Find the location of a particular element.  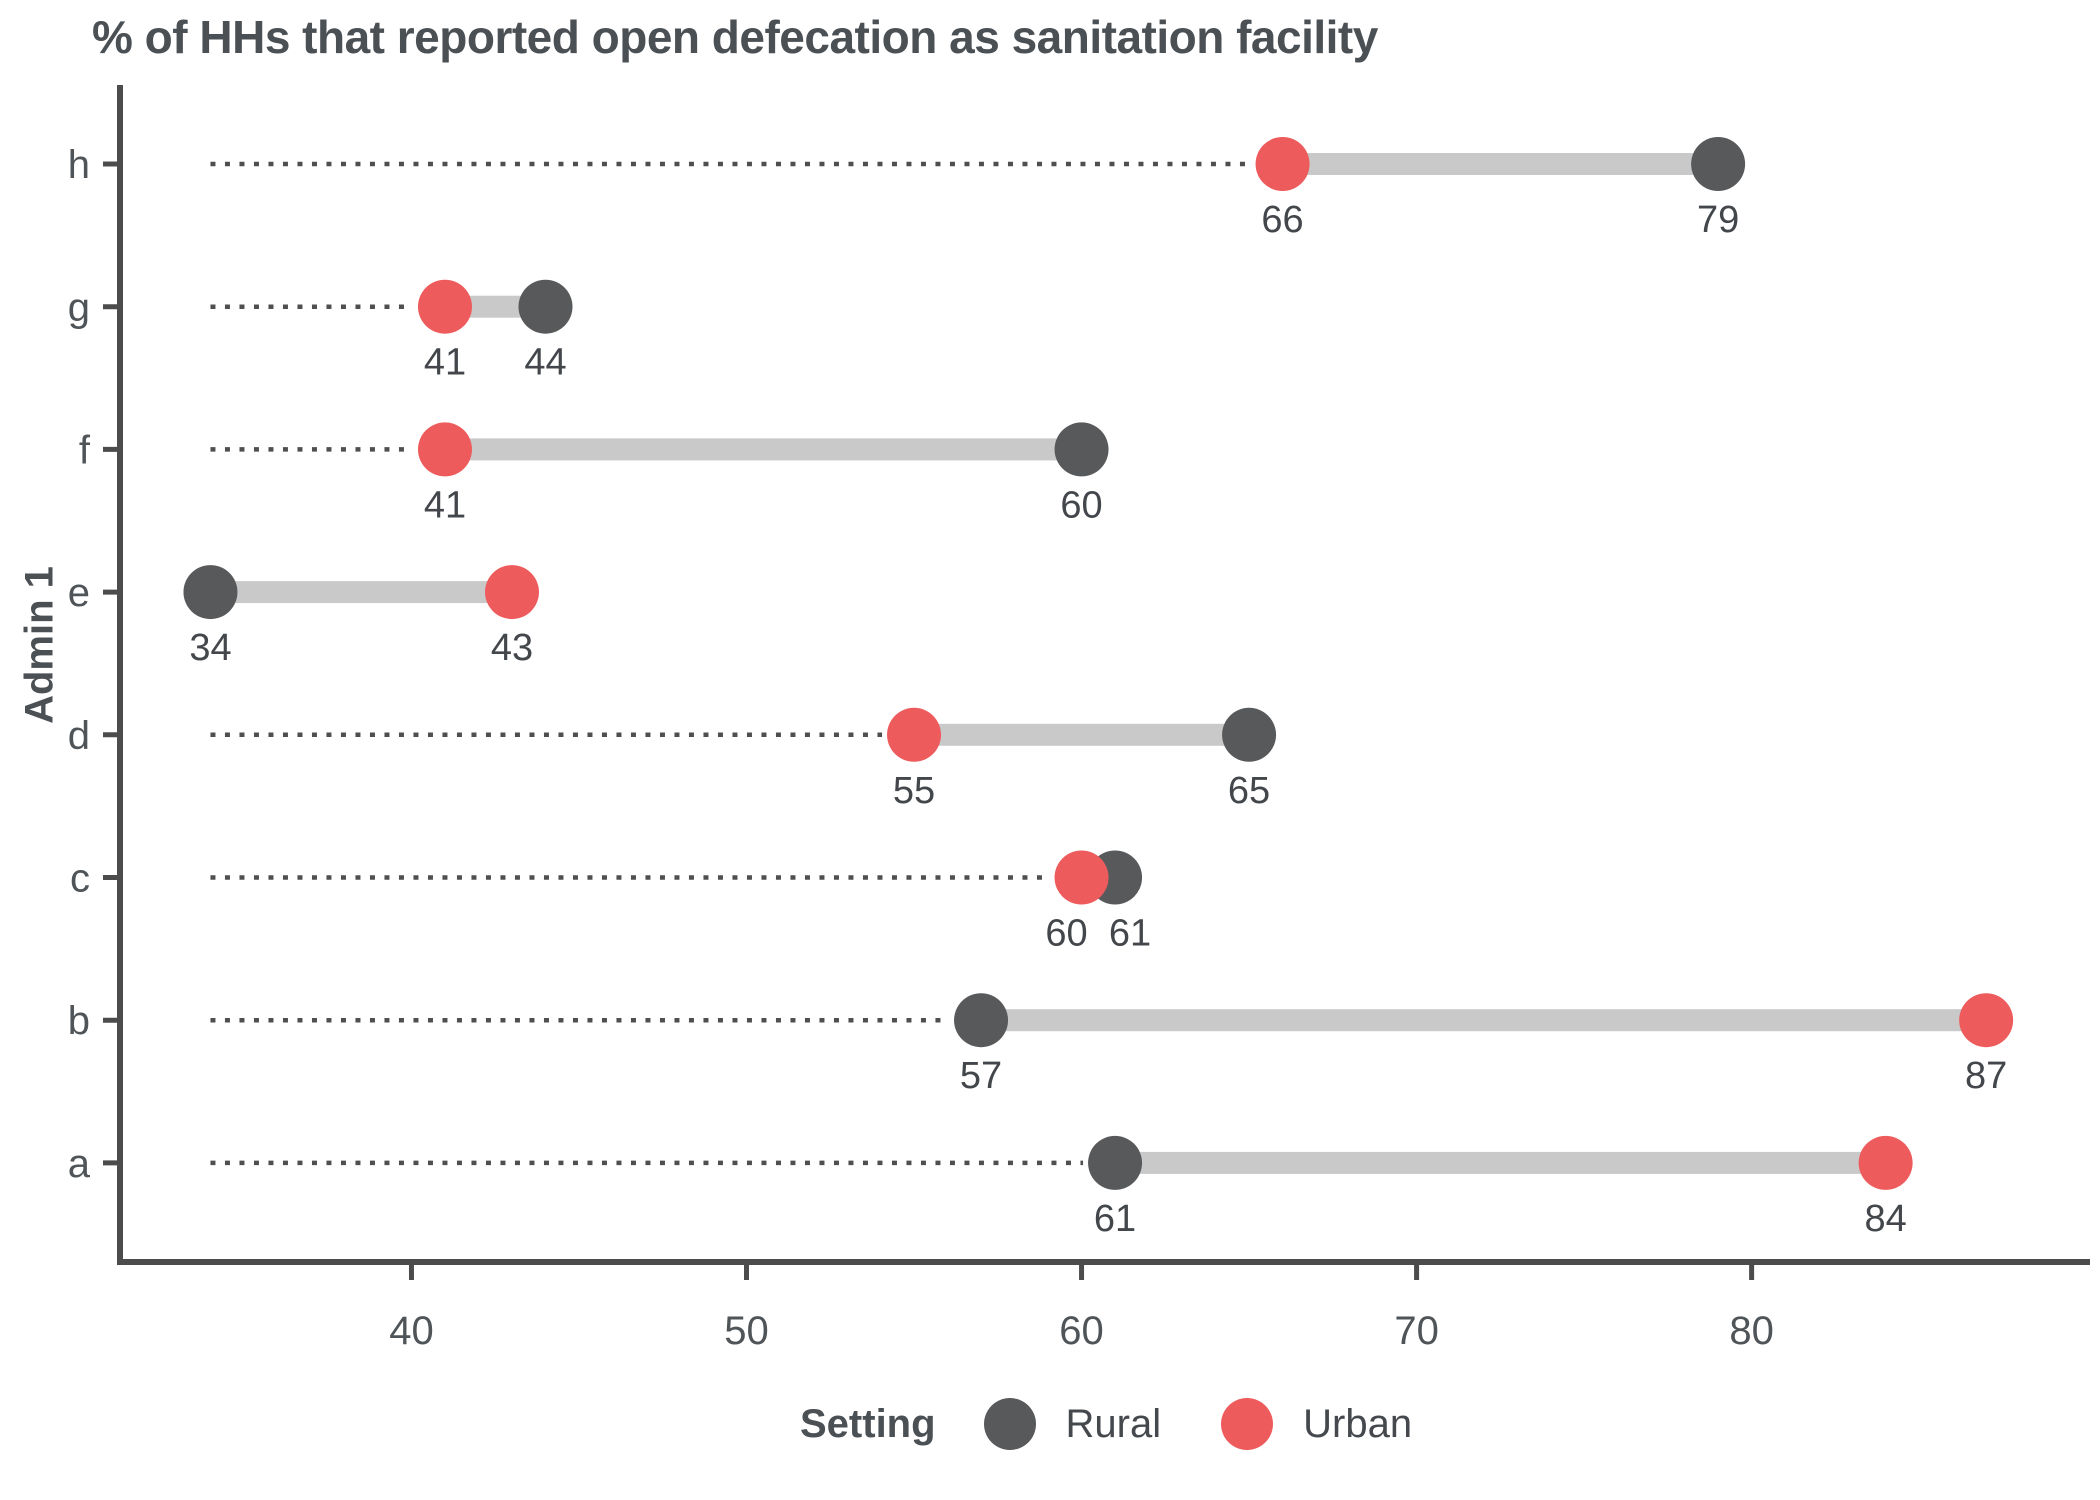

category-label-h: h is located at coordinates (79, 165).